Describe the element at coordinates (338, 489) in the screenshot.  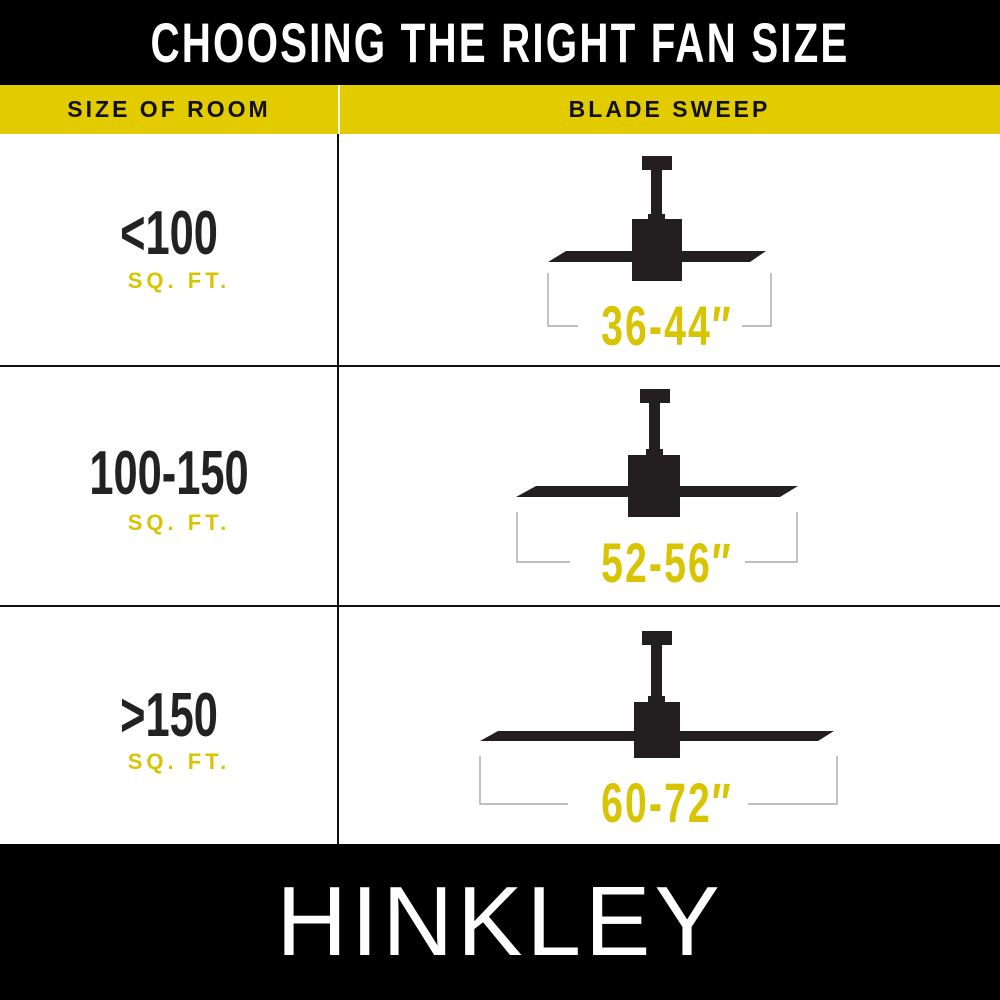
I see `column-divider` at that location.